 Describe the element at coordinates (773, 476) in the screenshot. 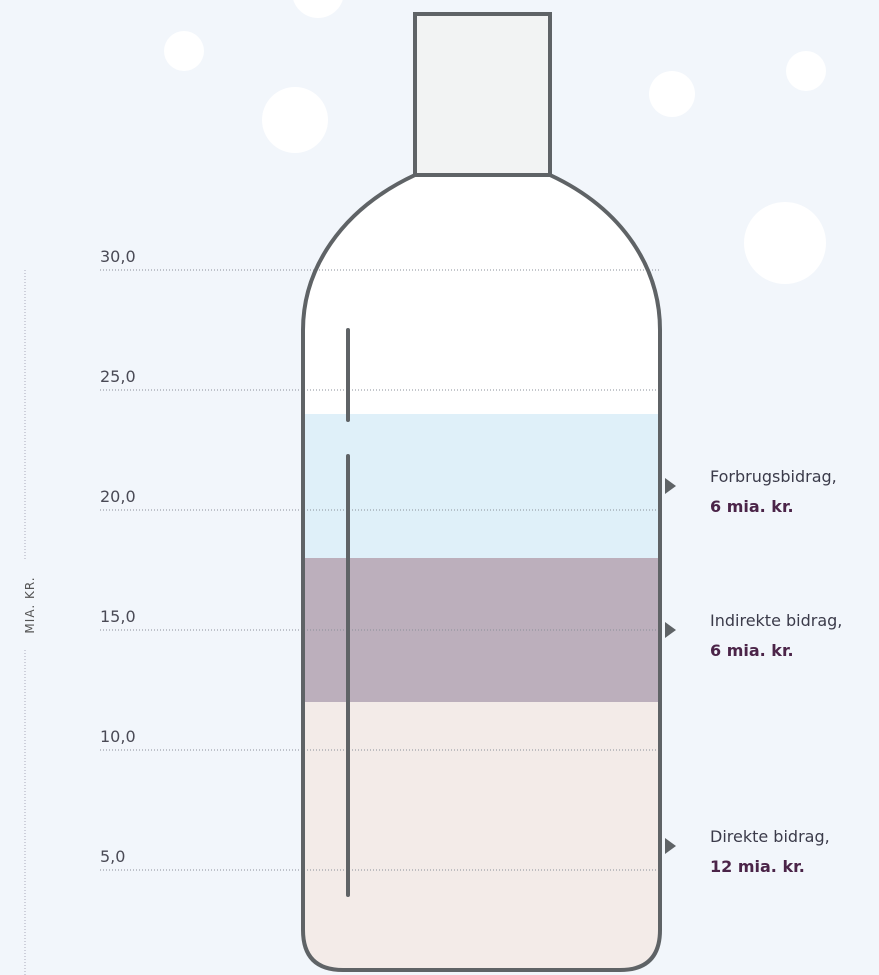

I see `legend-name: Forbrugsbidrag,` at that location.